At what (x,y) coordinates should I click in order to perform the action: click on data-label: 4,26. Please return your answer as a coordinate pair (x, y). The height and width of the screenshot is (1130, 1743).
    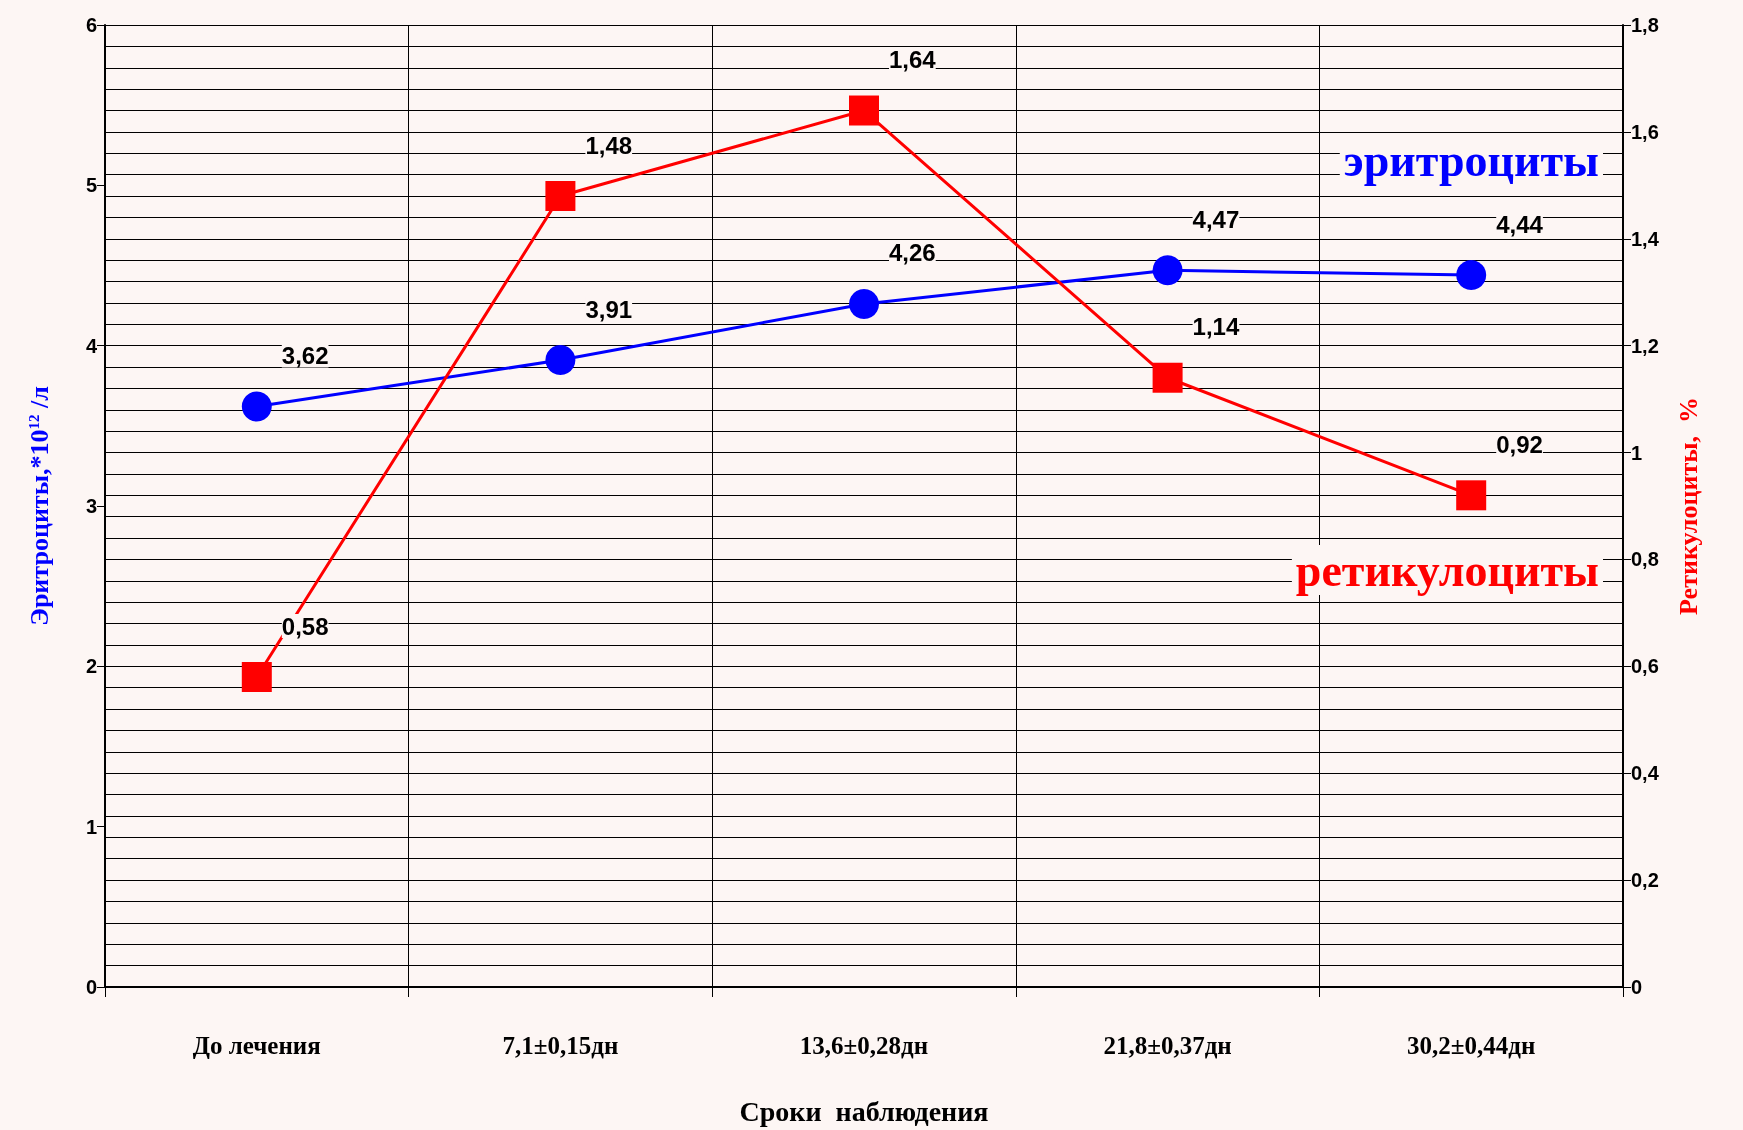
    Looking at the image, I should click on (912, 253).